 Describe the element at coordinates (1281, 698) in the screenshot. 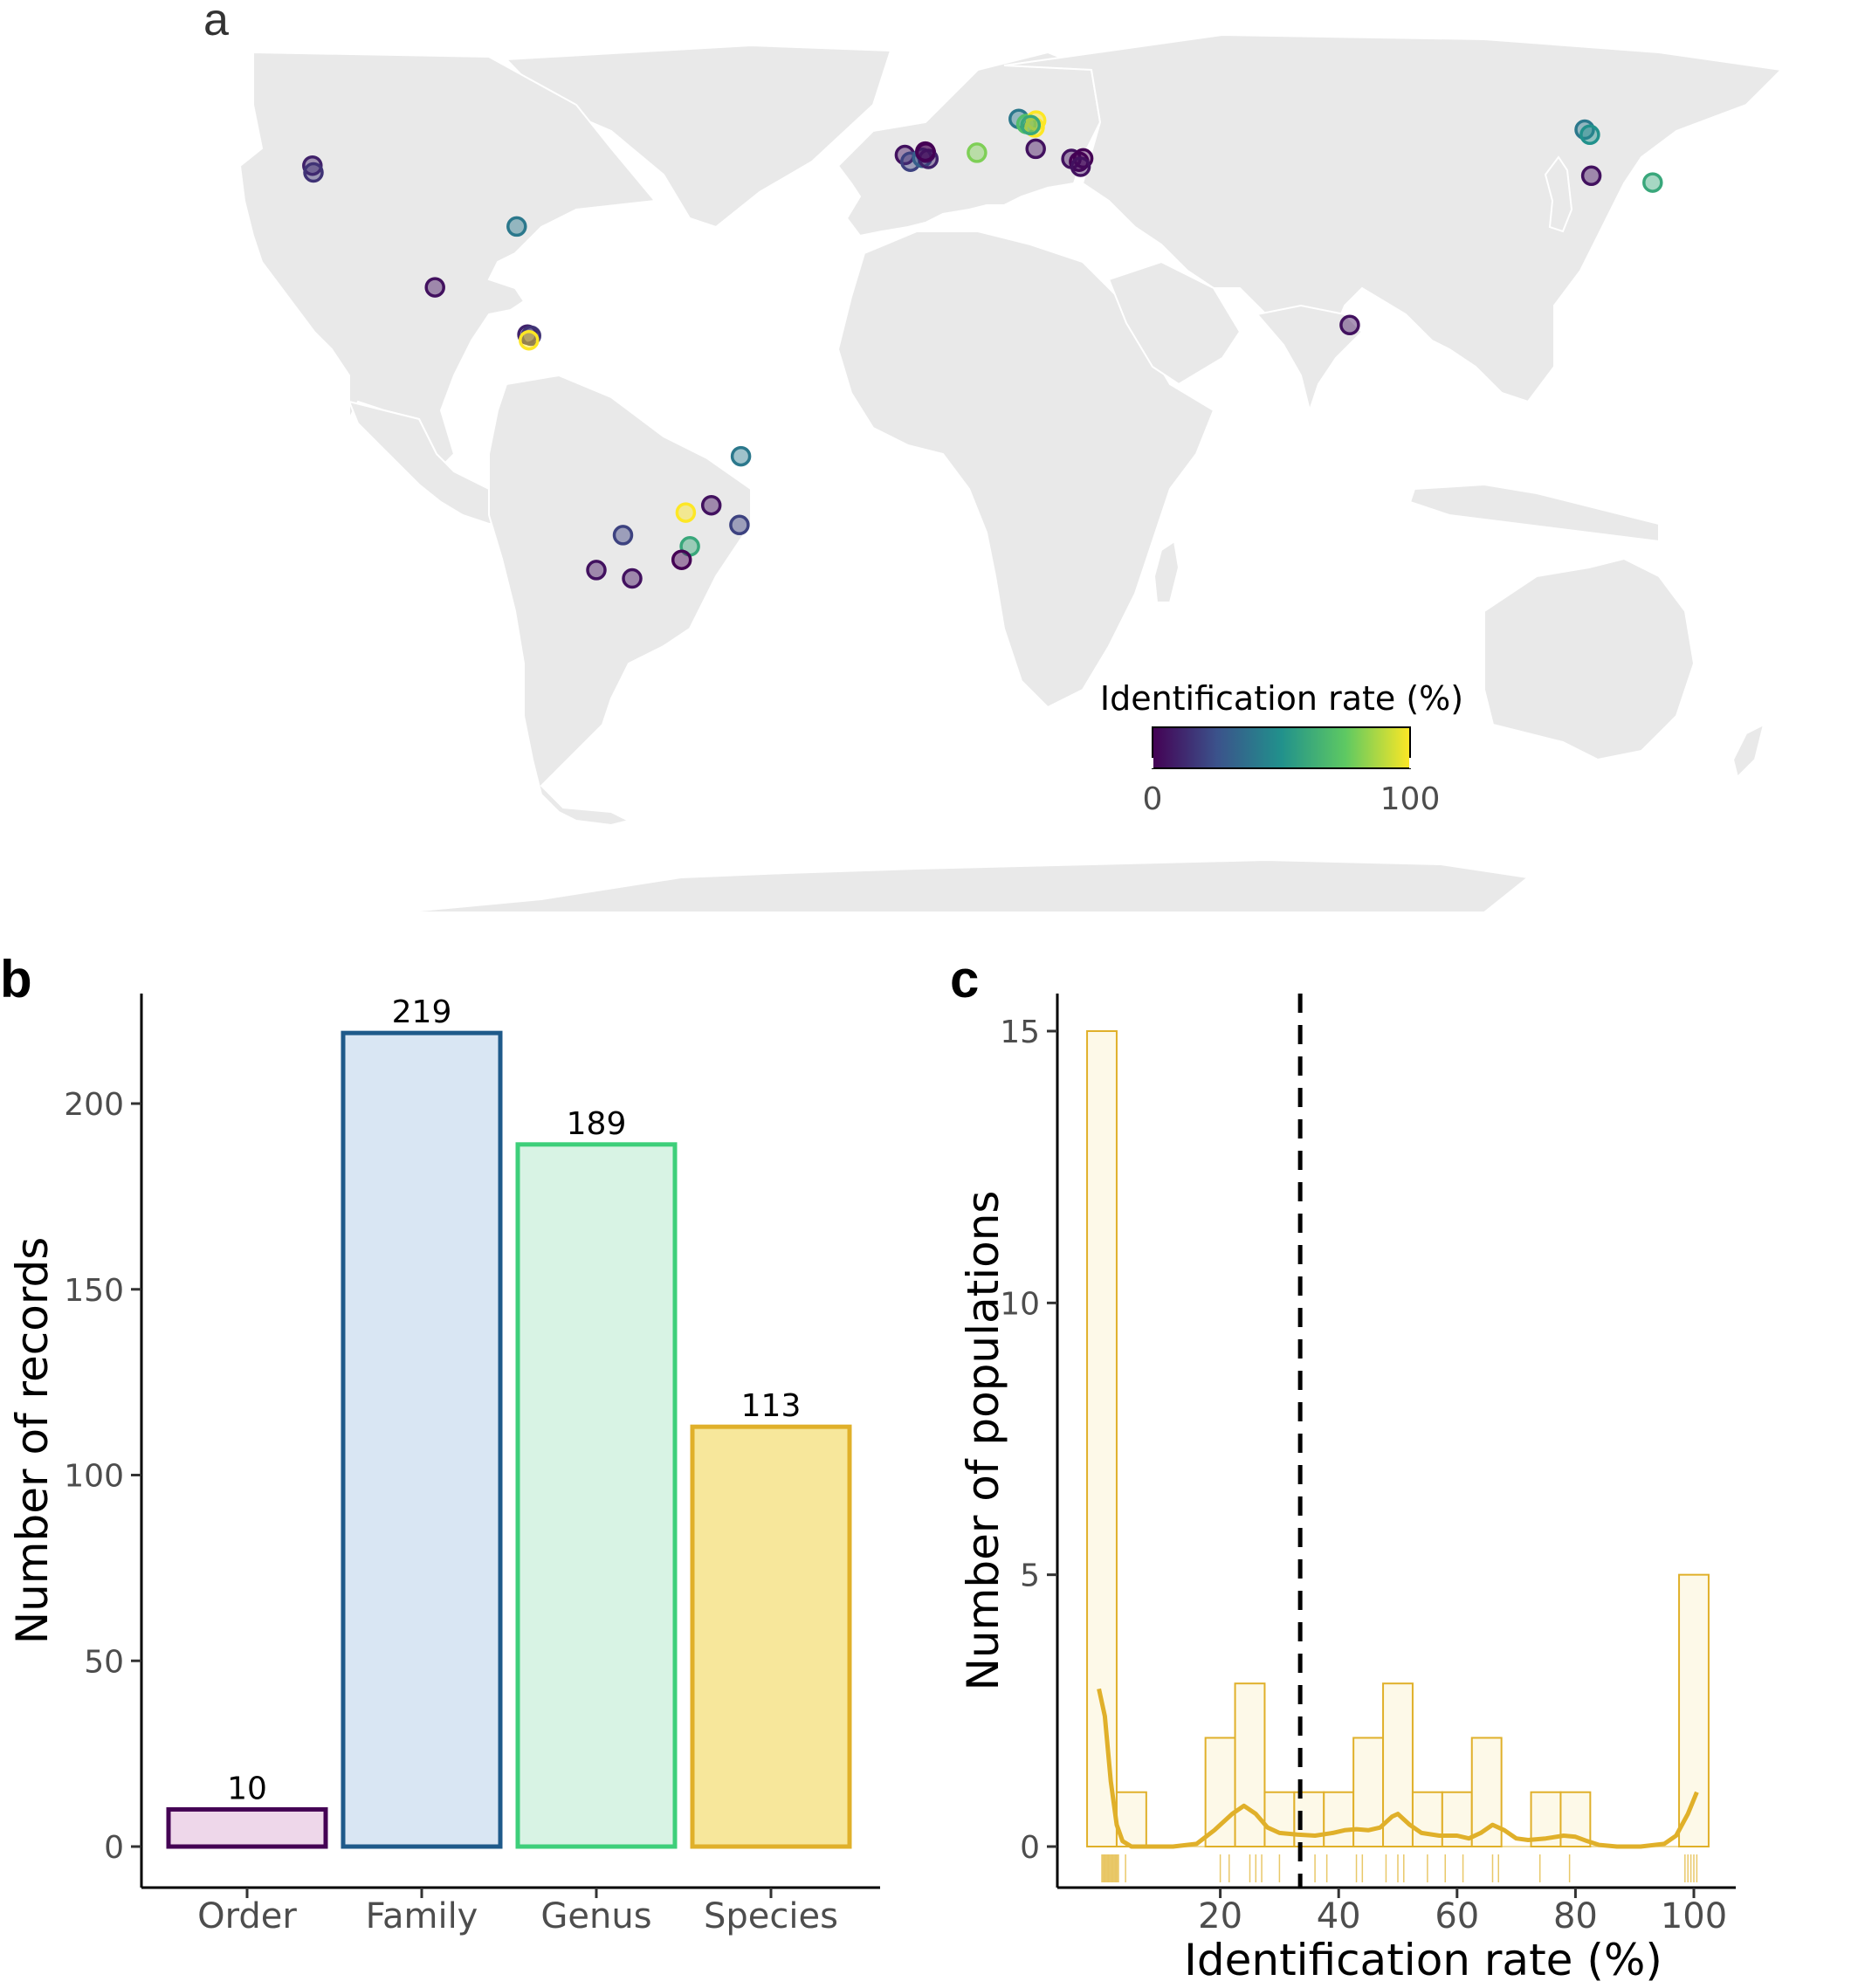

I see `colorbar-title: Identification rate (%)` at that location.